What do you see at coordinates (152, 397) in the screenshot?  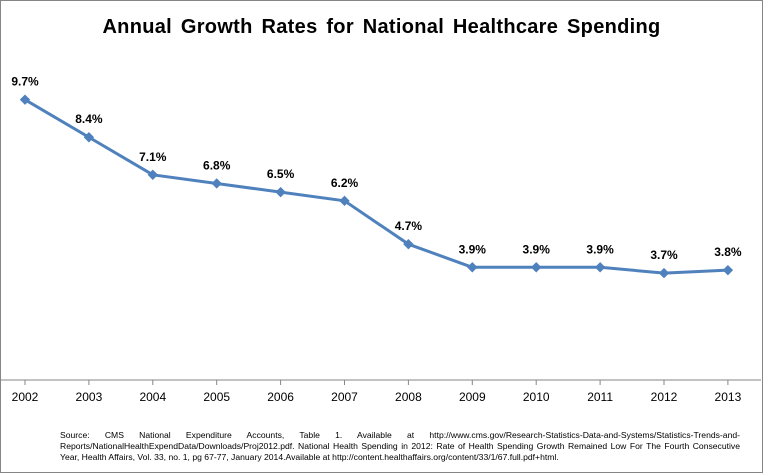 I see `x-tick-label: 2004` at bounding box center [152, 397].